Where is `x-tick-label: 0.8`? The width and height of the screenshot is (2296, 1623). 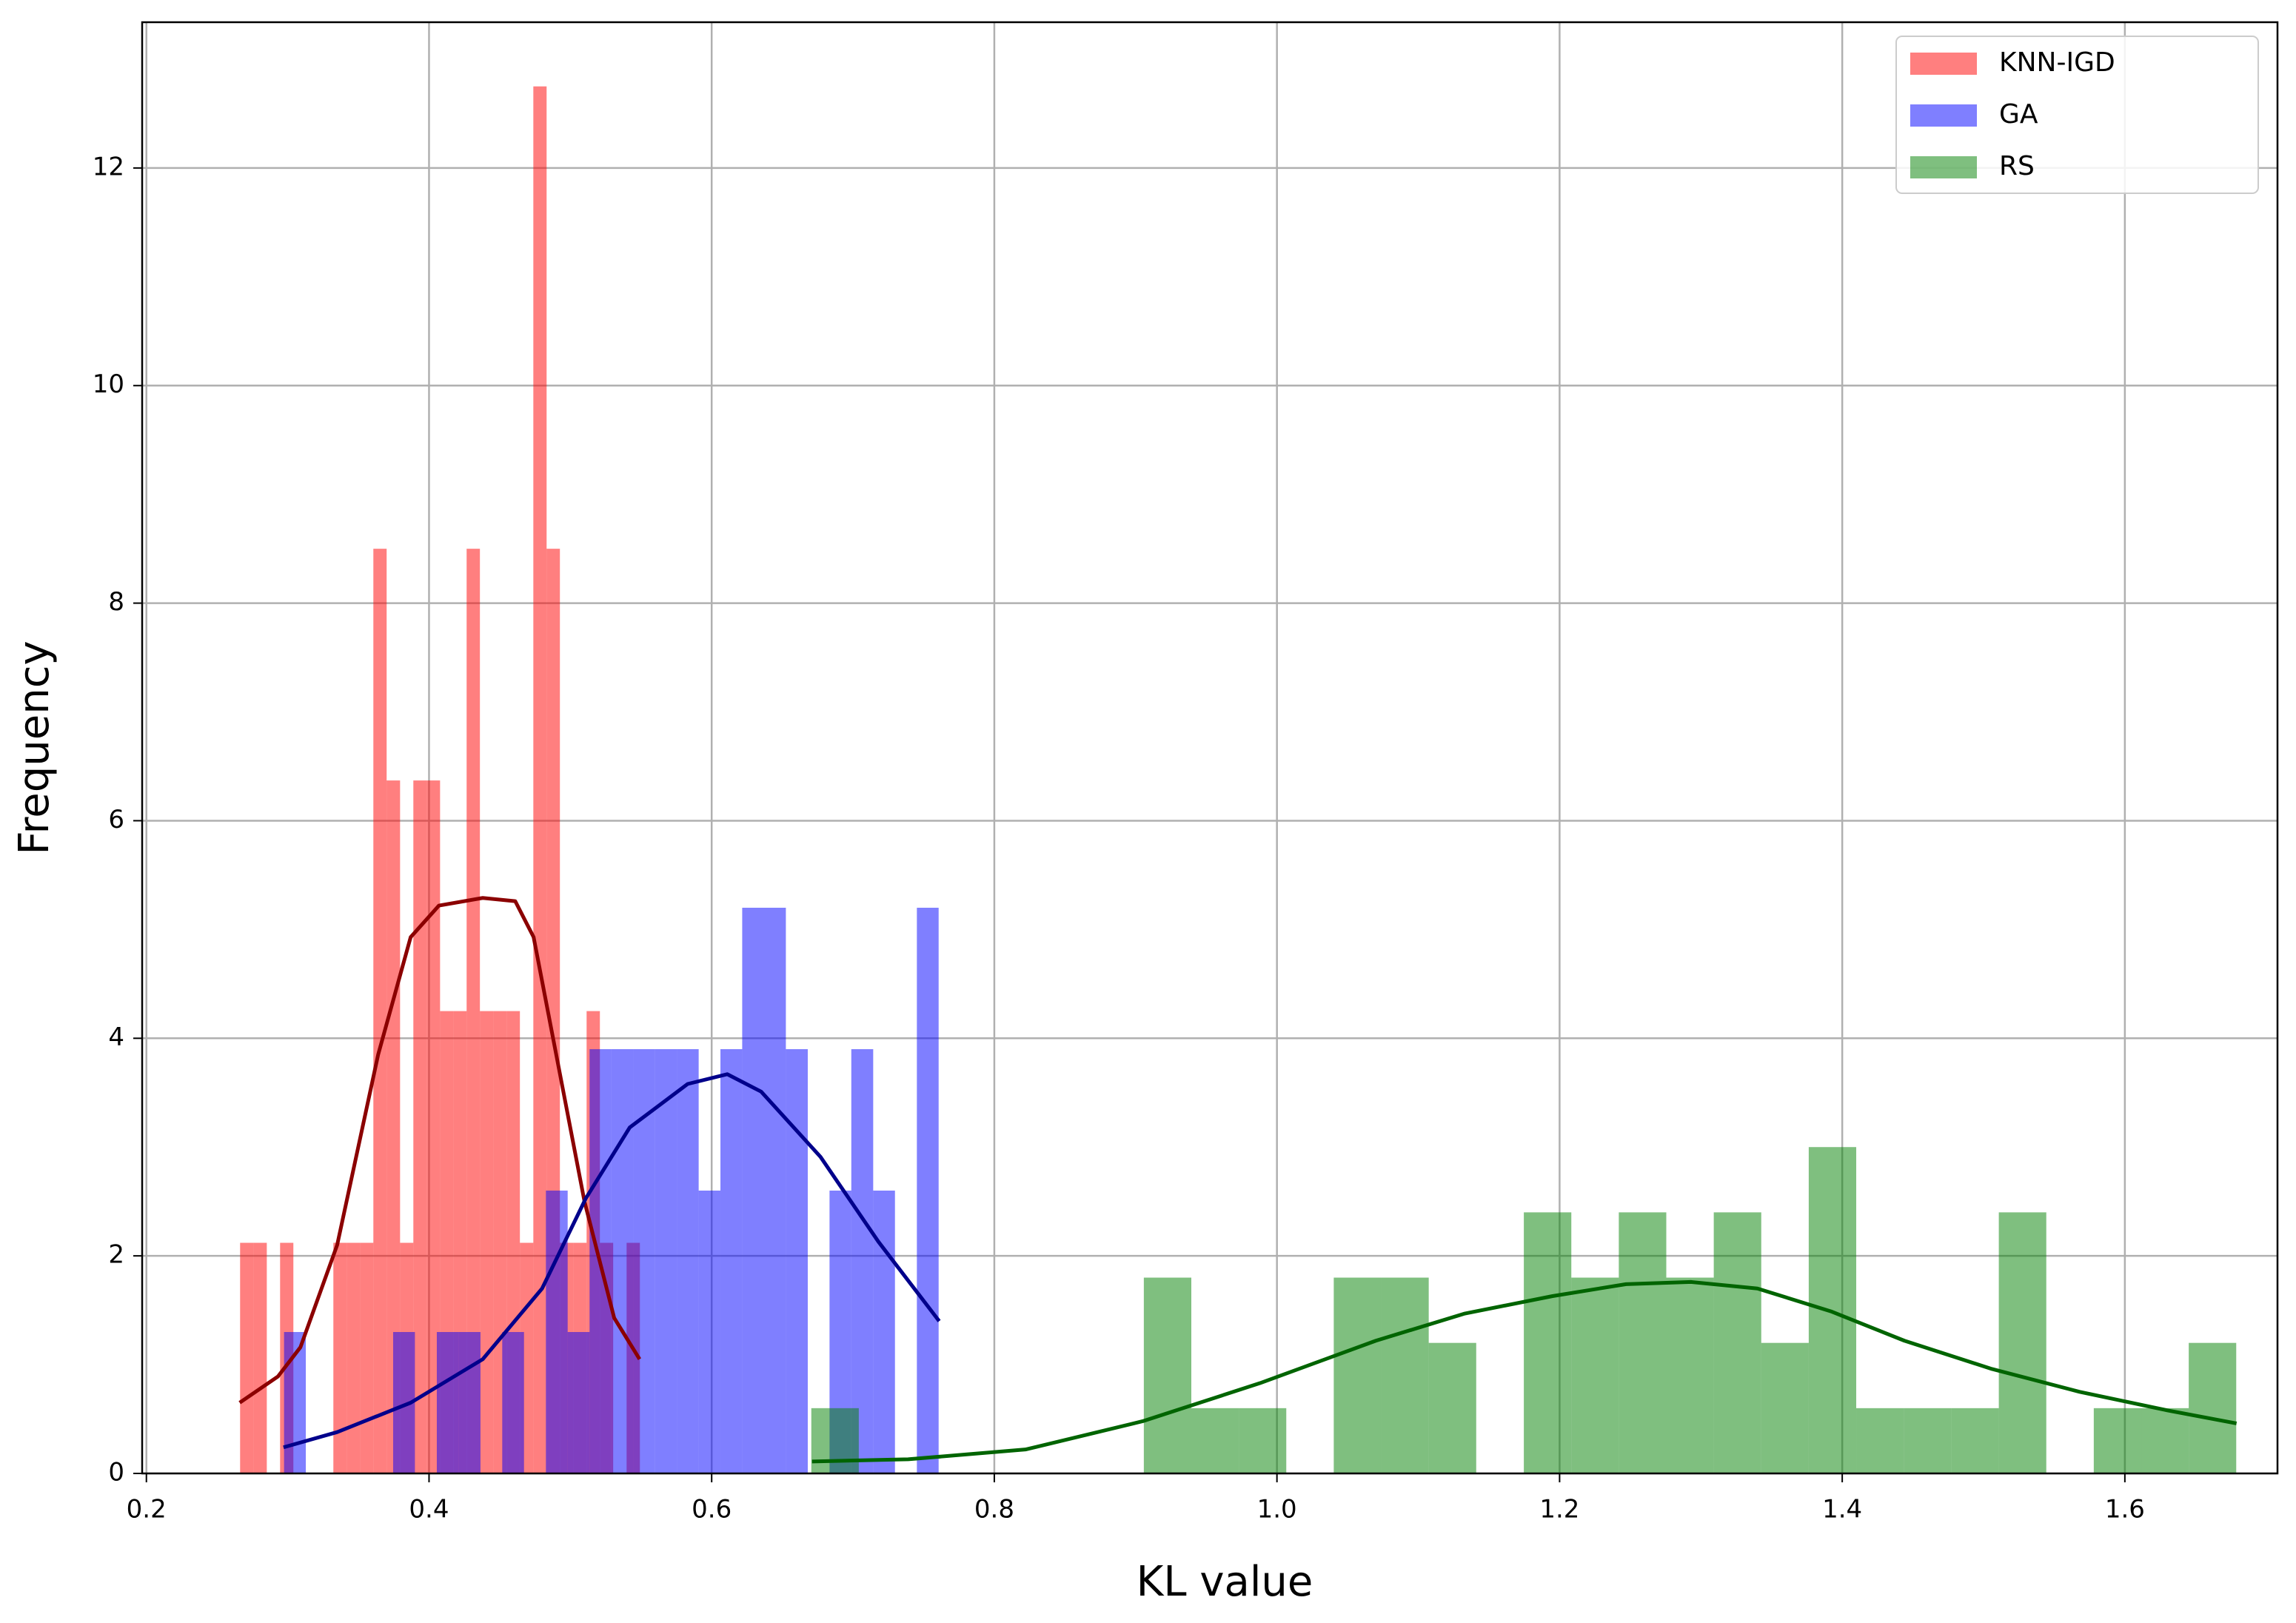 x-tick-label: 0.8 is located at coordinates (994, 1510).